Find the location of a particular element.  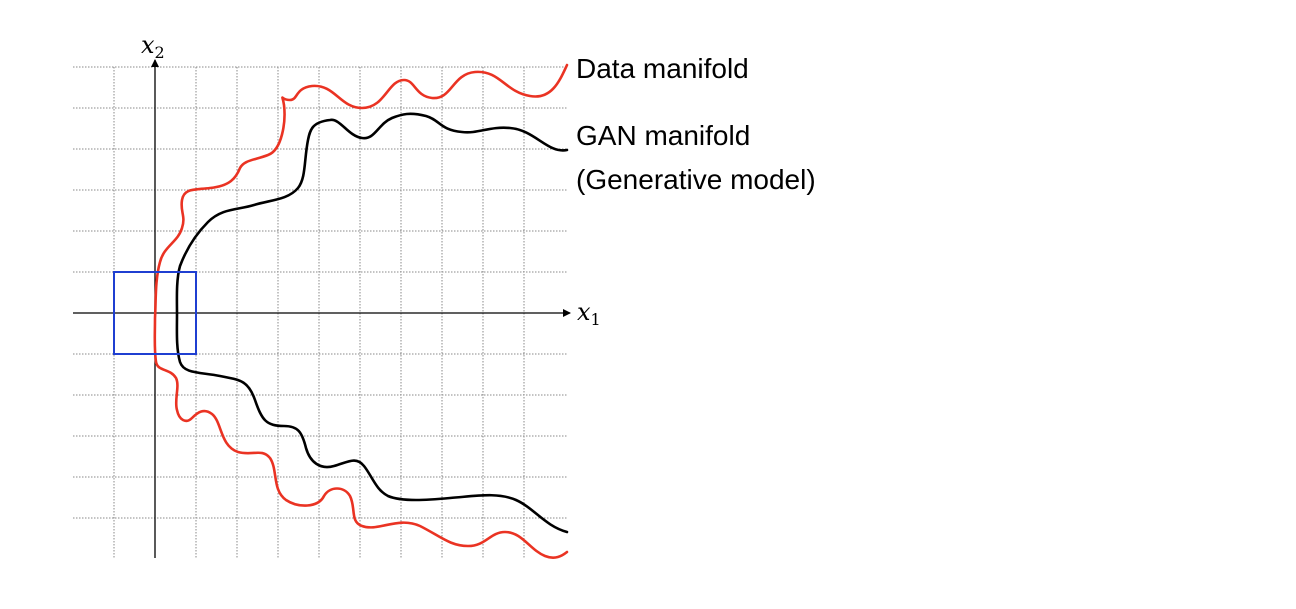

gan-manifold-label: GAN manifold is located at coordinates (663, 135).